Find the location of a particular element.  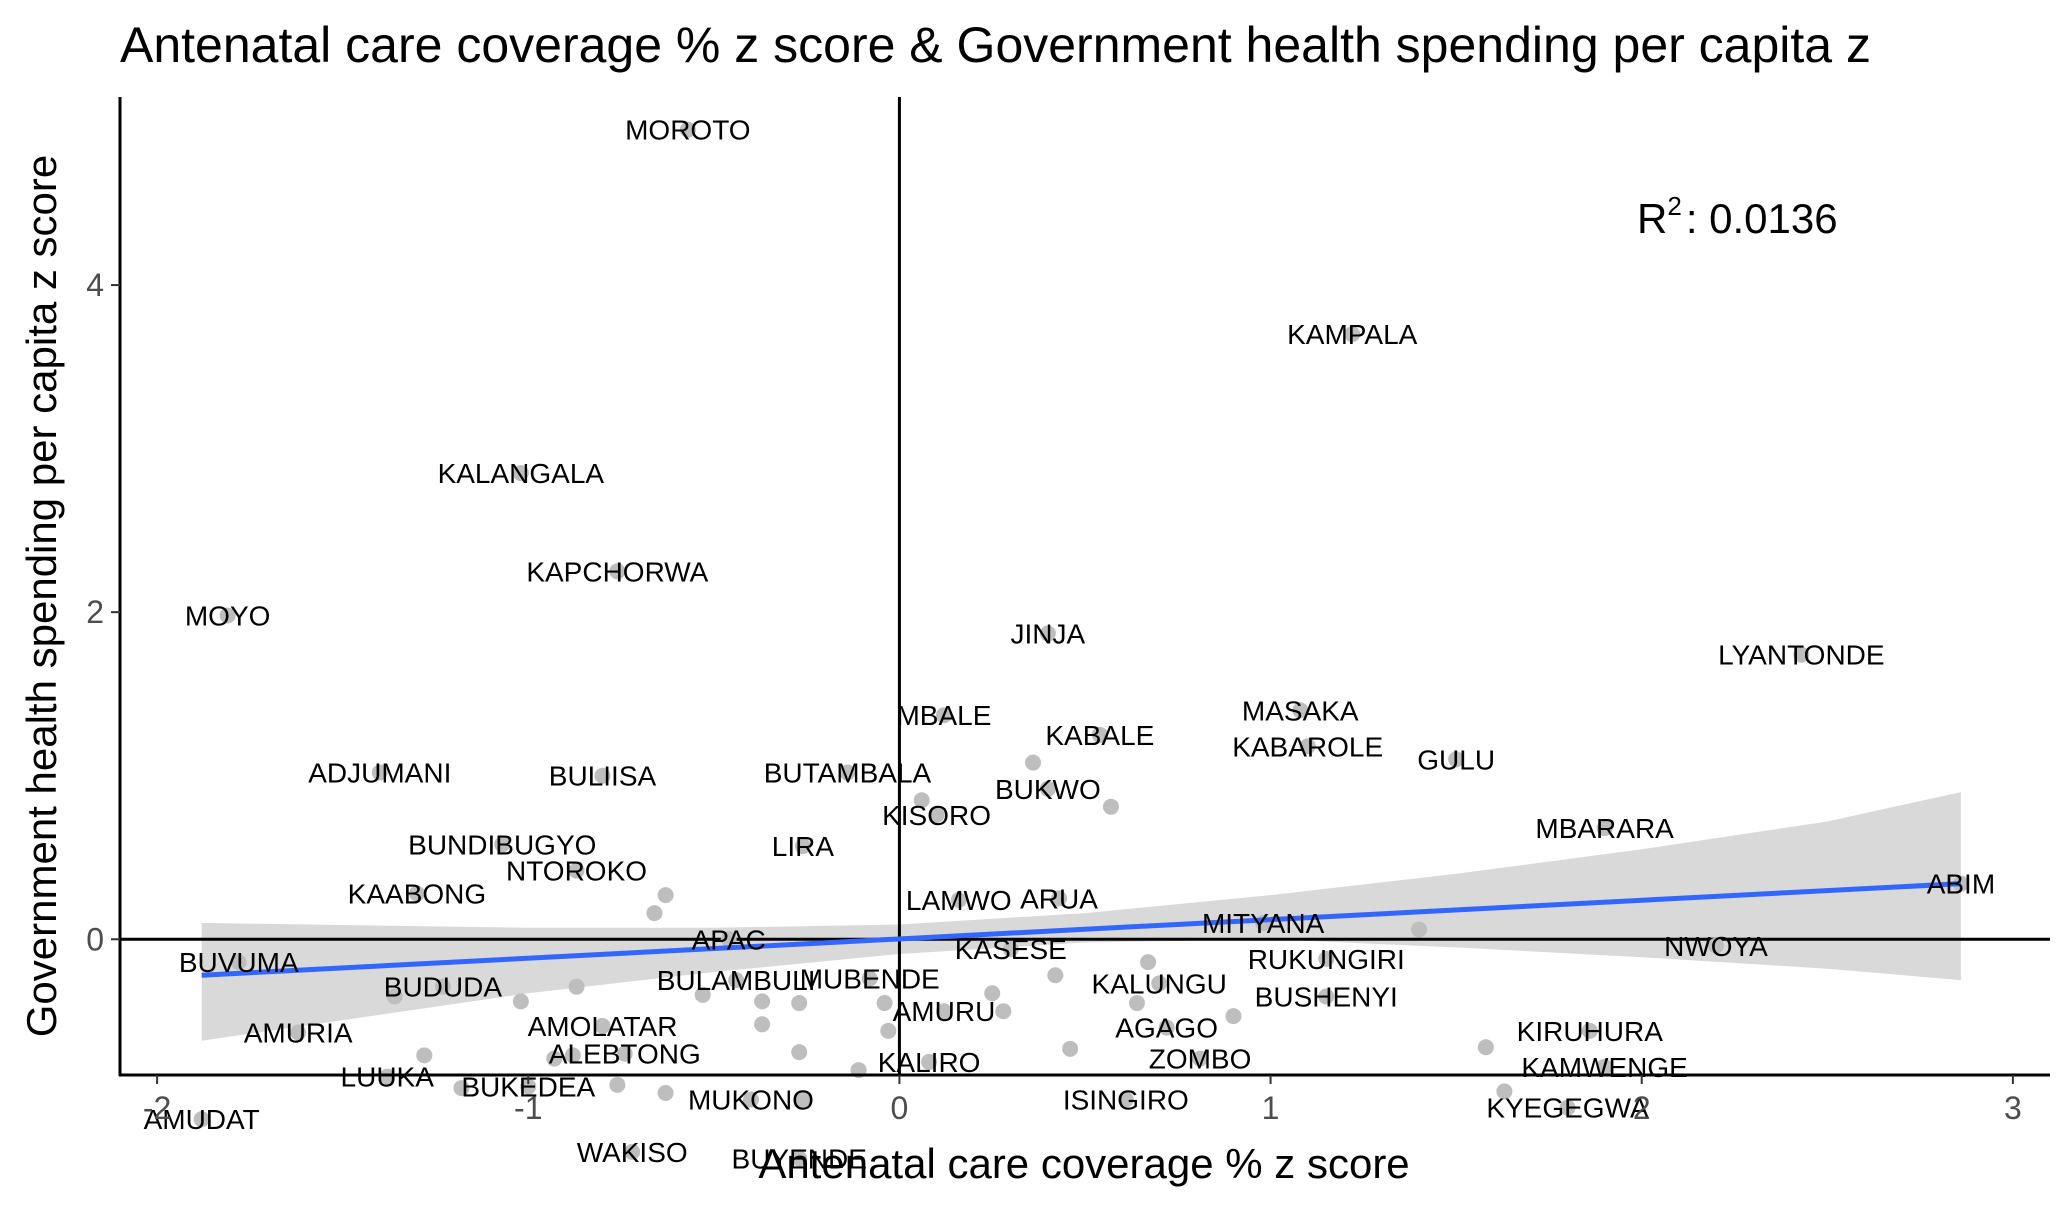

r-squared-value: : 0.0136 is located at coordinates (1762, 218).